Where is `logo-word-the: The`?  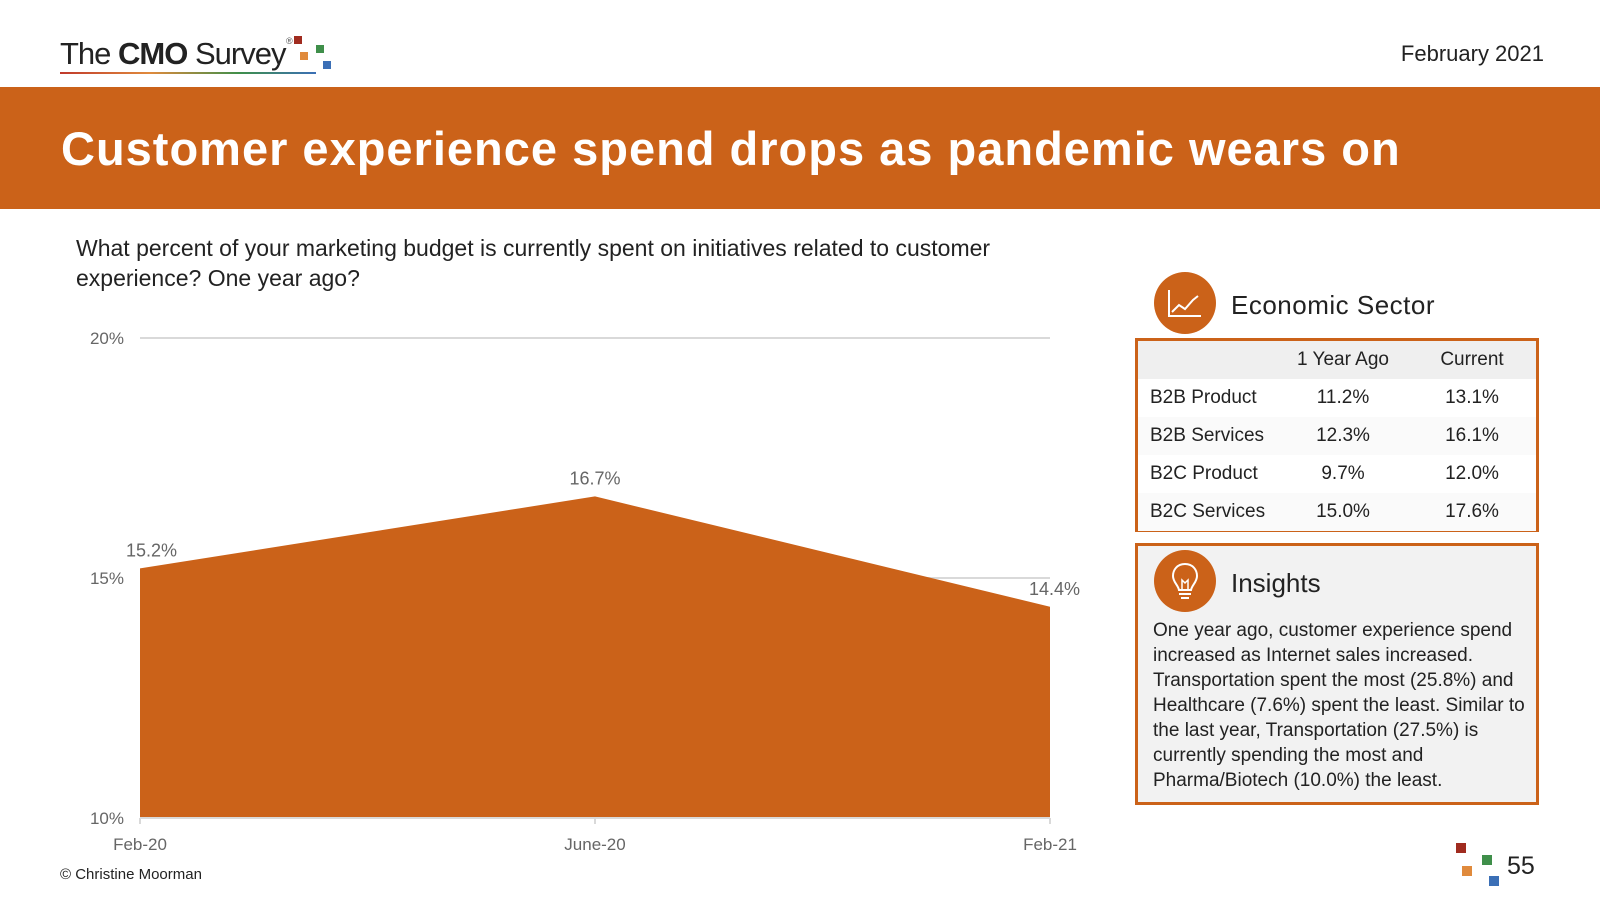 logo-word-the: The is located at coordinates (85, 53).